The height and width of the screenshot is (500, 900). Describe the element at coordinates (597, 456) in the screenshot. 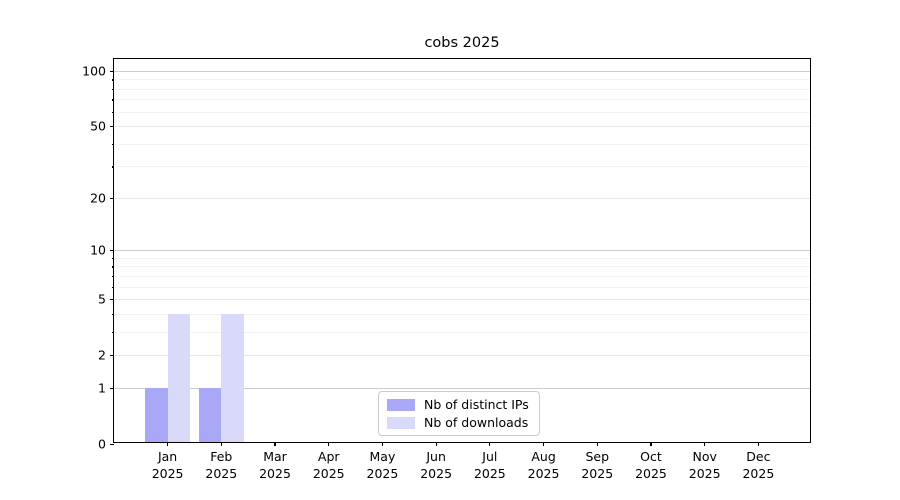

I see `x-label-month: Sep` at that location.